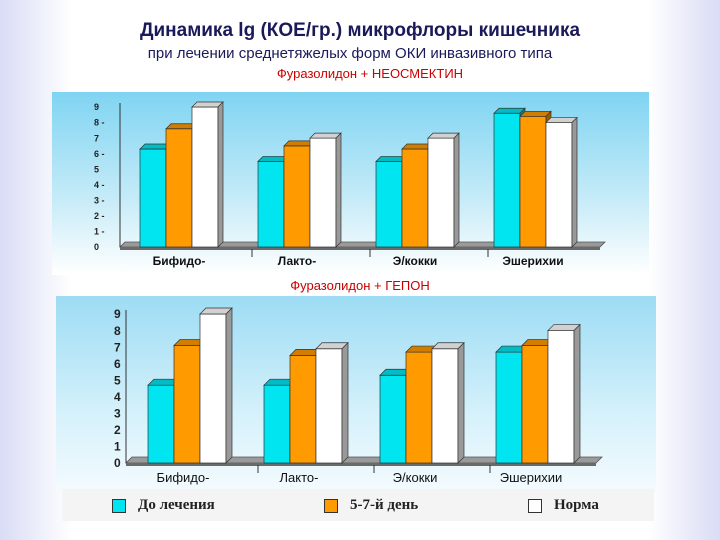 The height and width of the screenshot is (540, 720). What do you see at coordinates (99, 232) in the screenshot?
I see `y-tick-label: 1 -` at bounding box center [99, 232].